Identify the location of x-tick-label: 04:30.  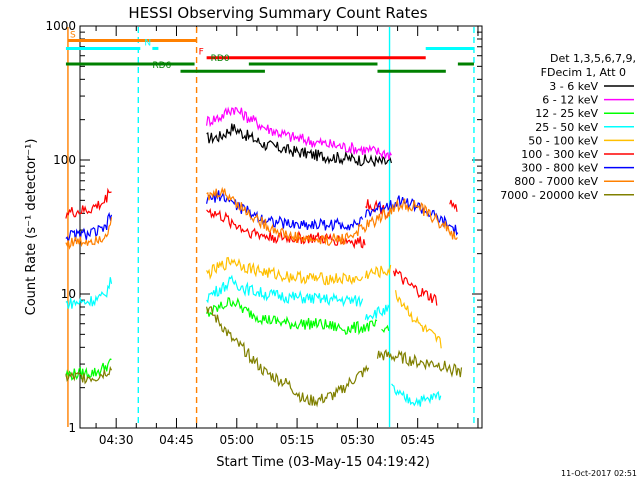
(116, 440).